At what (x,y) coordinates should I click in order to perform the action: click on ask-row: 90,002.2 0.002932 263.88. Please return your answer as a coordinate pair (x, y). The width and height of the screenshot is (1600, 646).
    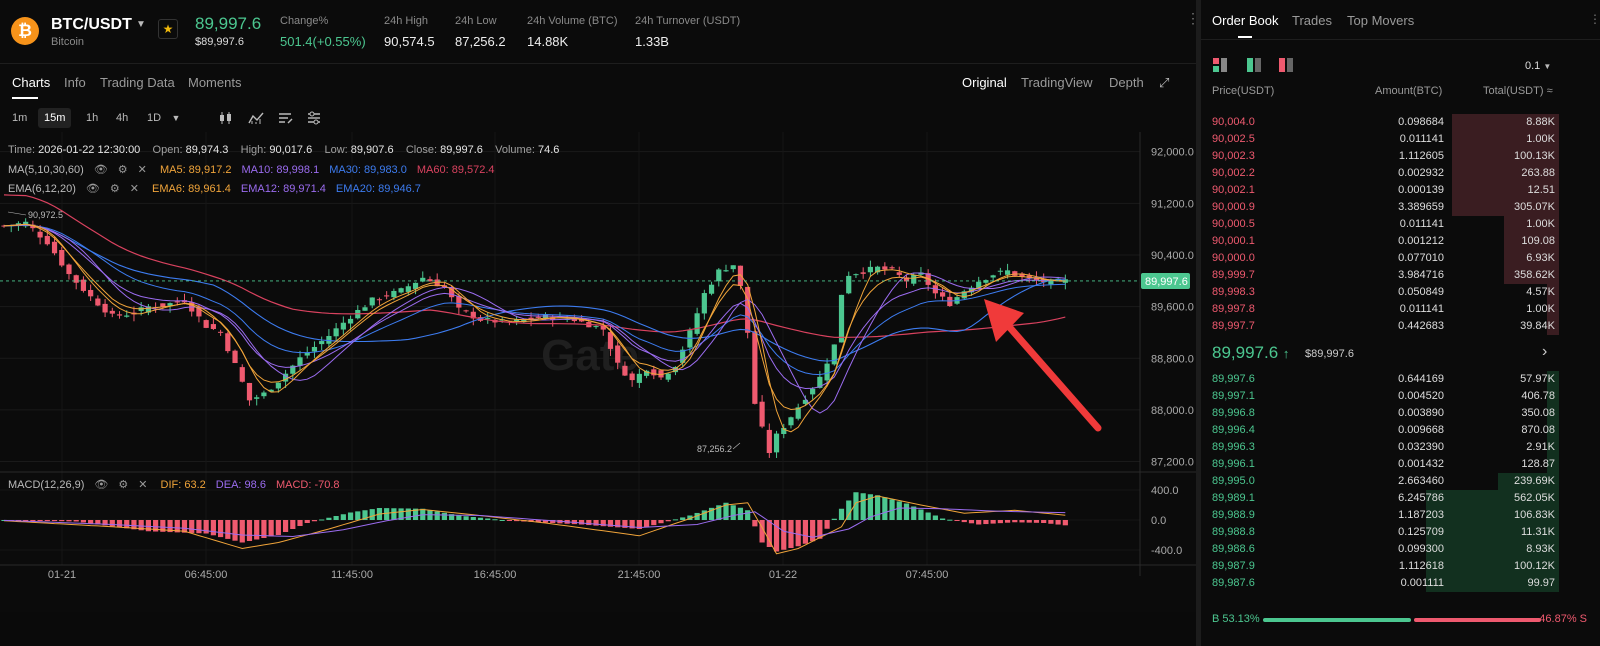
    Looking at the image, I should click on (1400, 173).